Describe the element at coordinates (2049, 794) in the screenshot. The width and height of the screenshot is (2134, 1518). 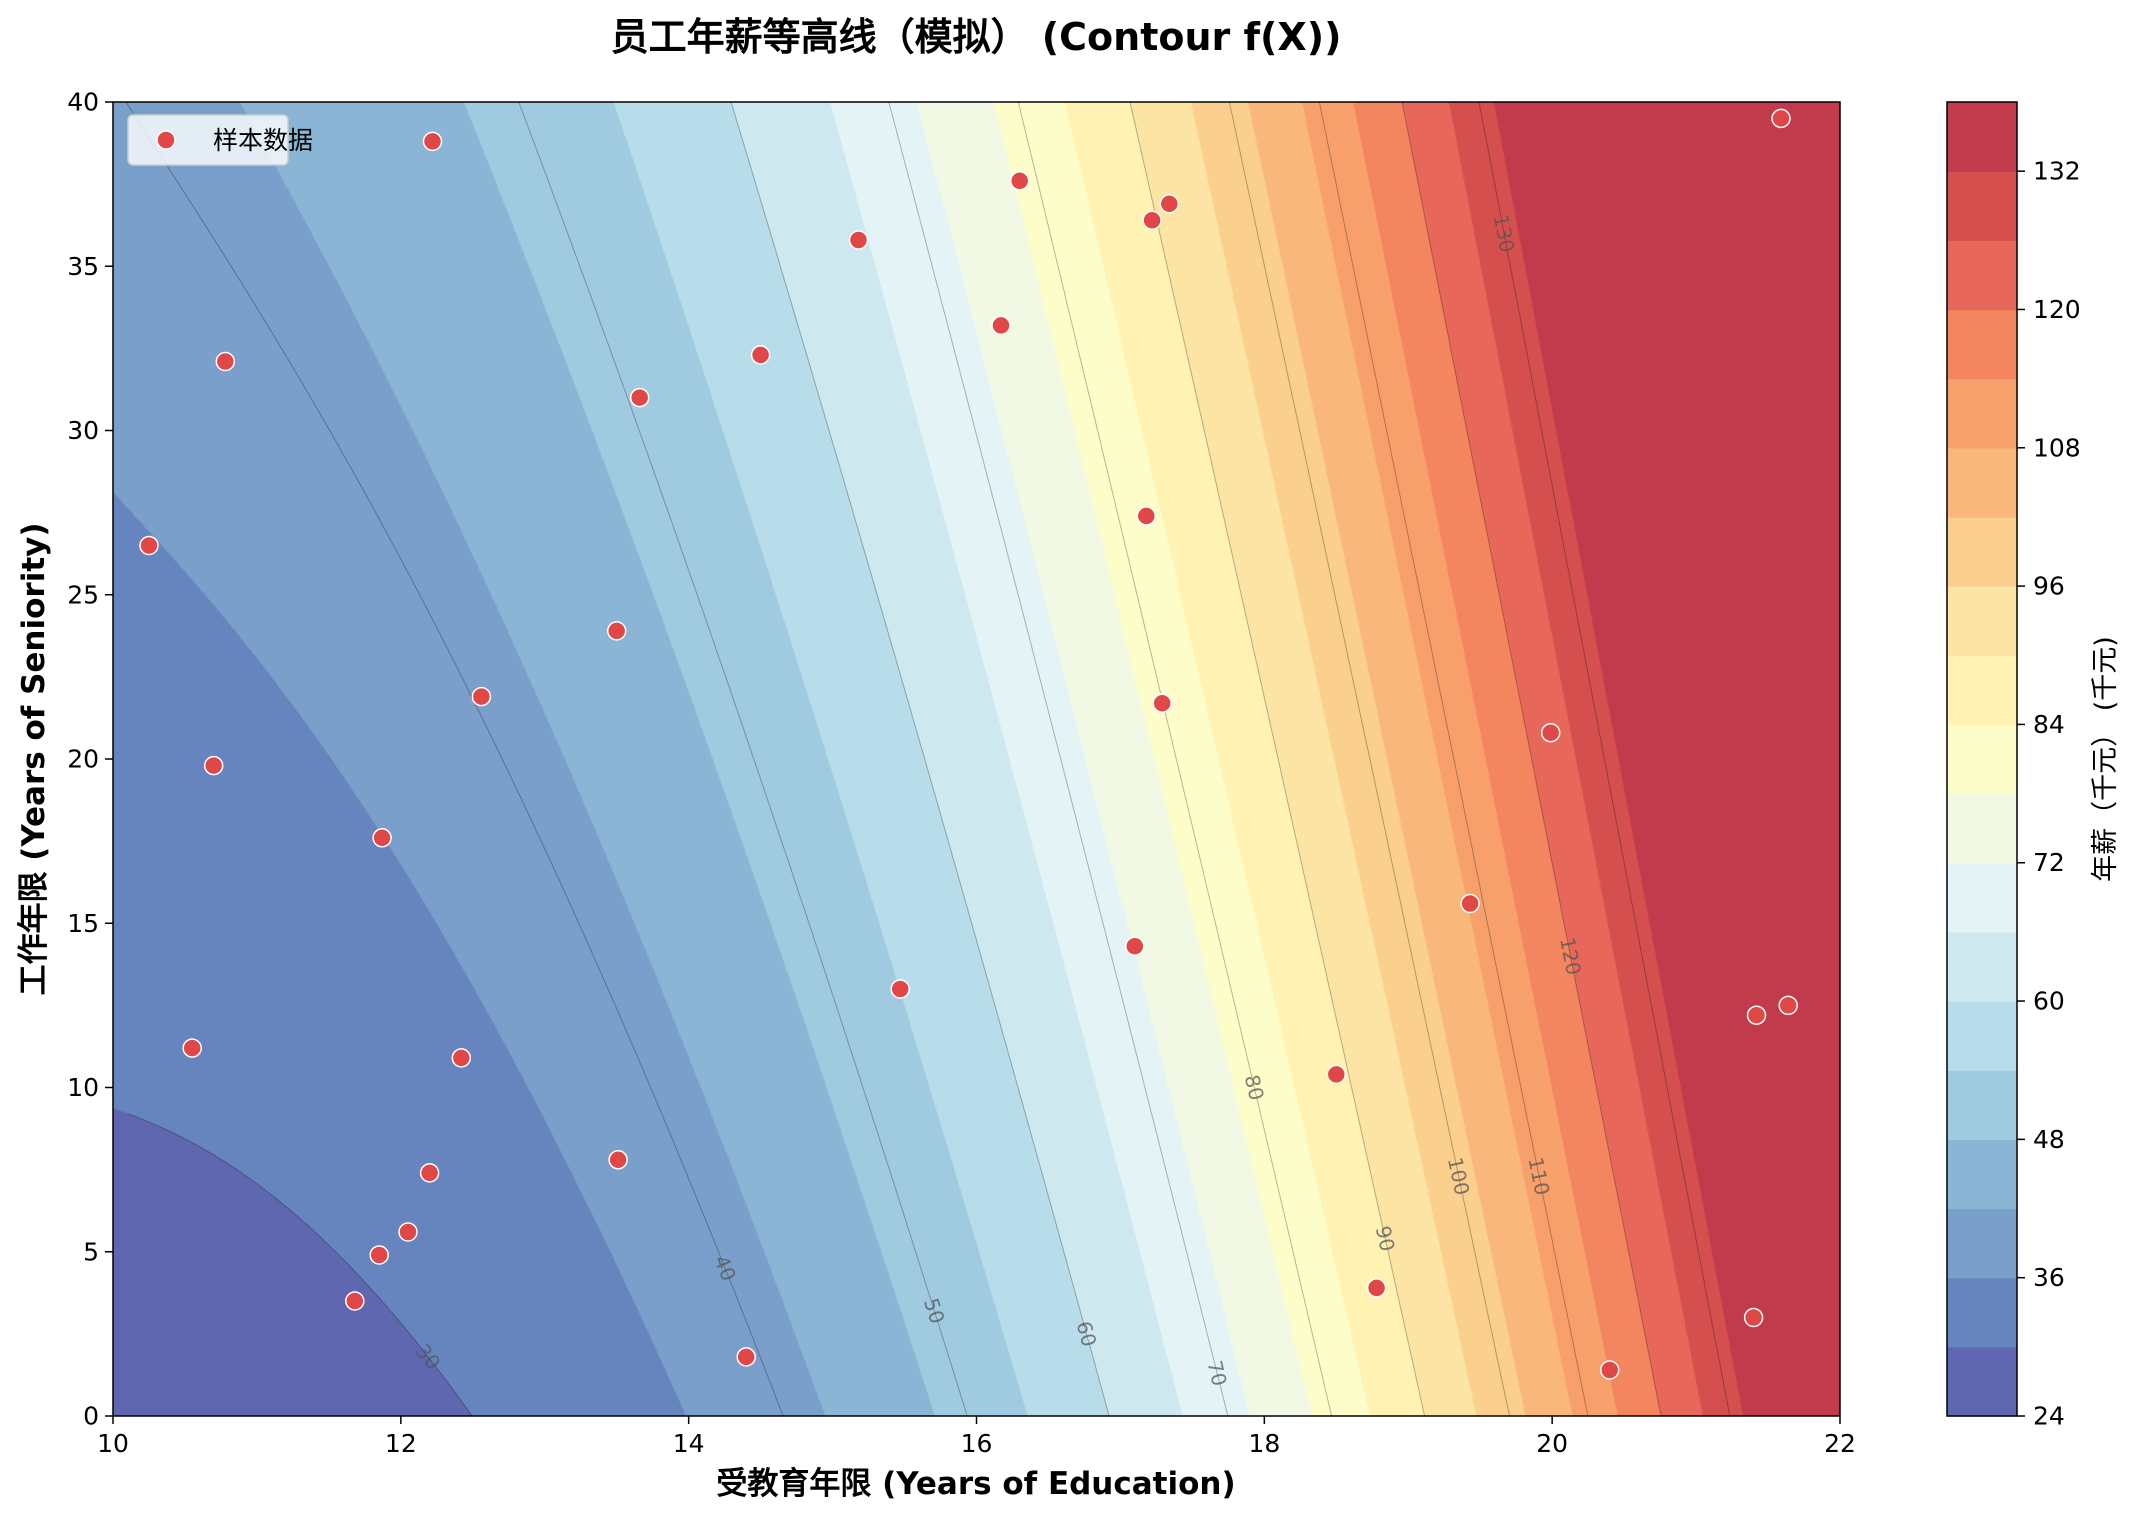
I see `colorbar-ticks: 24 36 48 60 72 84 96 108 120 132` at that location.